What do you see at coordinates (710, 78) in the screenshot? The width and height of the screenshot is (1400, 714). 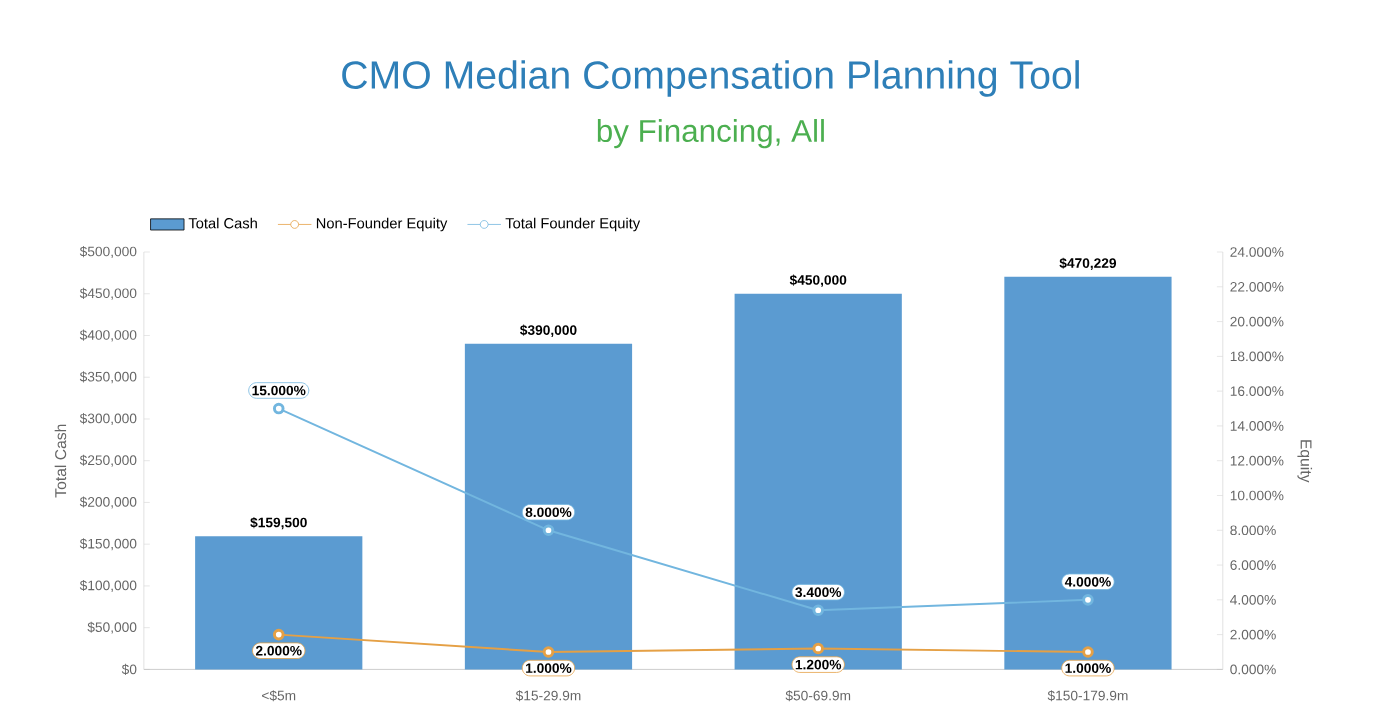 I see `chart-title: CMO Median Compensation Planning Tool` at bounding box center [710, 78].